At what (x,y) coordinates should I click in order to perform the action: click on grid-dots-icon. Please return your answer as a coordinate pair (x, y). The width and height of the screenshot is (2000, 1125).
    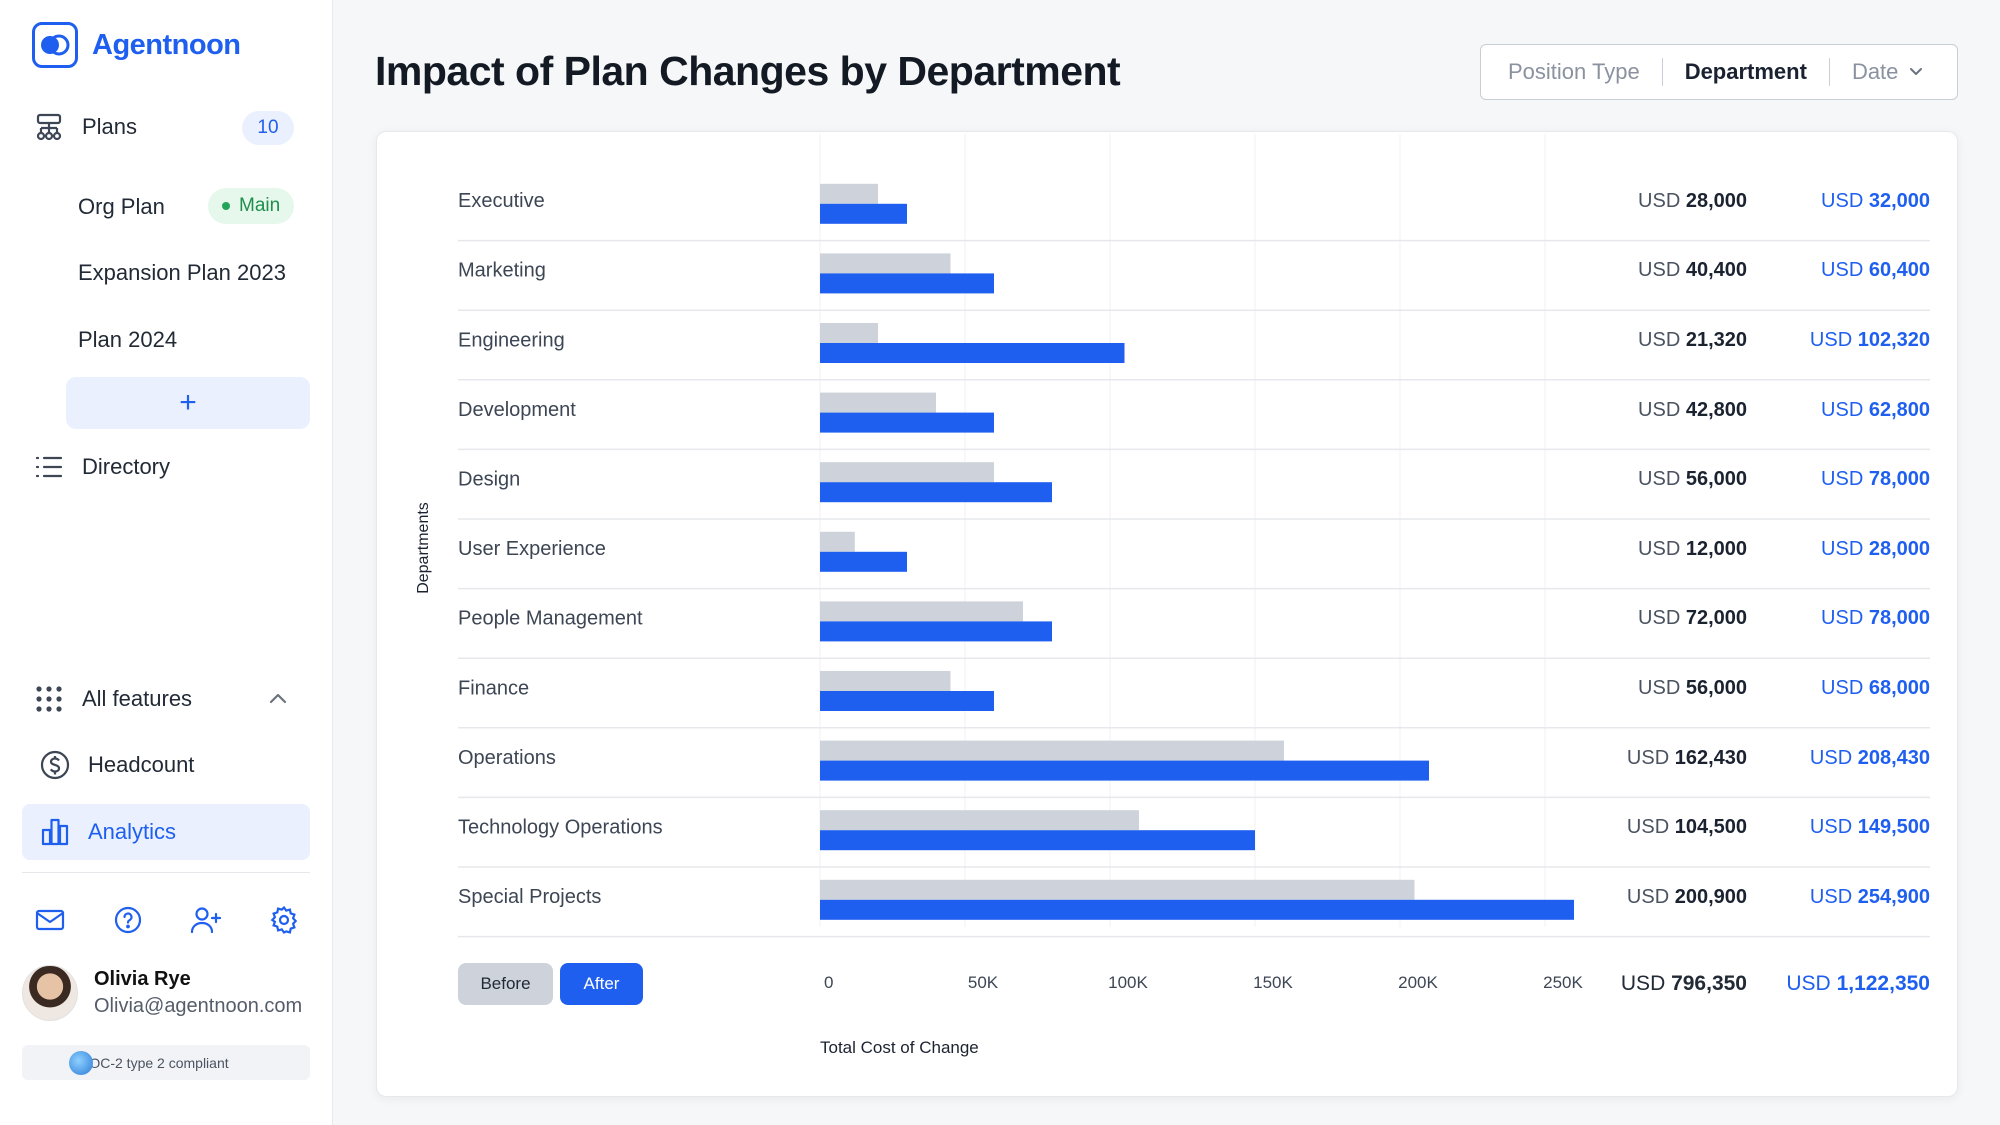
    Looking at the image, I should click on (49, 699).